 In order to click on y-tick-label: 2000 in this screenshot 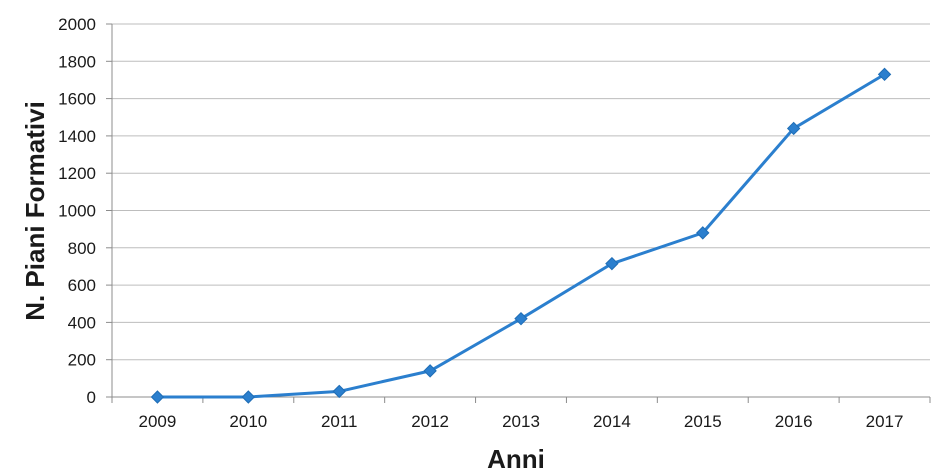, I will do `click(77, 24)`.